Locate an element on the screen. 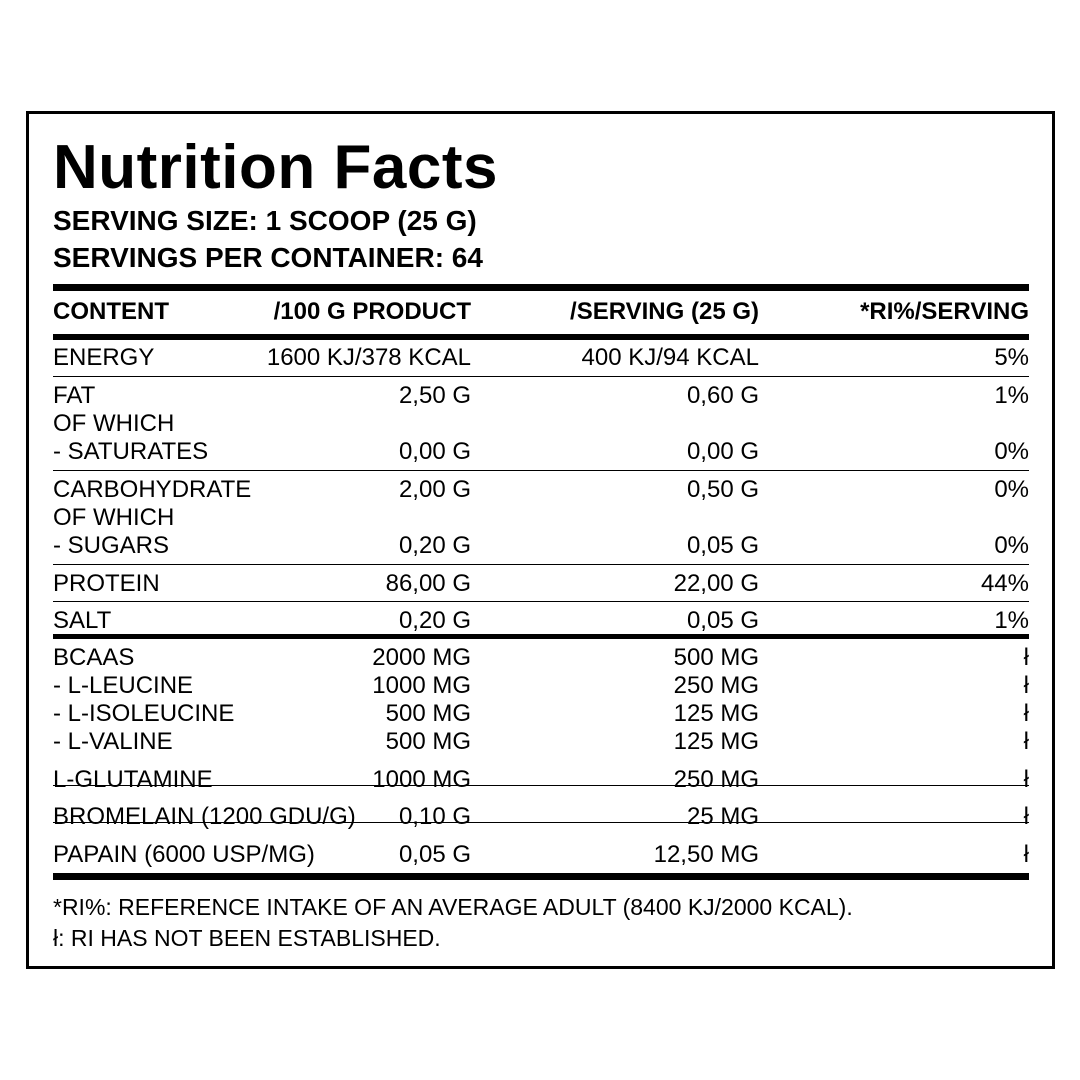 Image resolution: width=1080 pixels, height=1080 pixels. nutrient-name: - L-LEUCINE is located at coordinates (123, 685).